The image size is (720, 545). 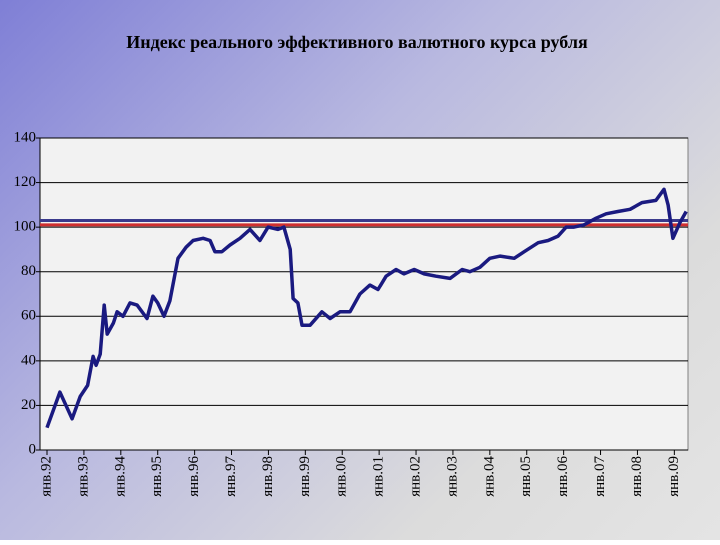 I want to click on x-tick-label: янв.06, so click(x=563, y=476).